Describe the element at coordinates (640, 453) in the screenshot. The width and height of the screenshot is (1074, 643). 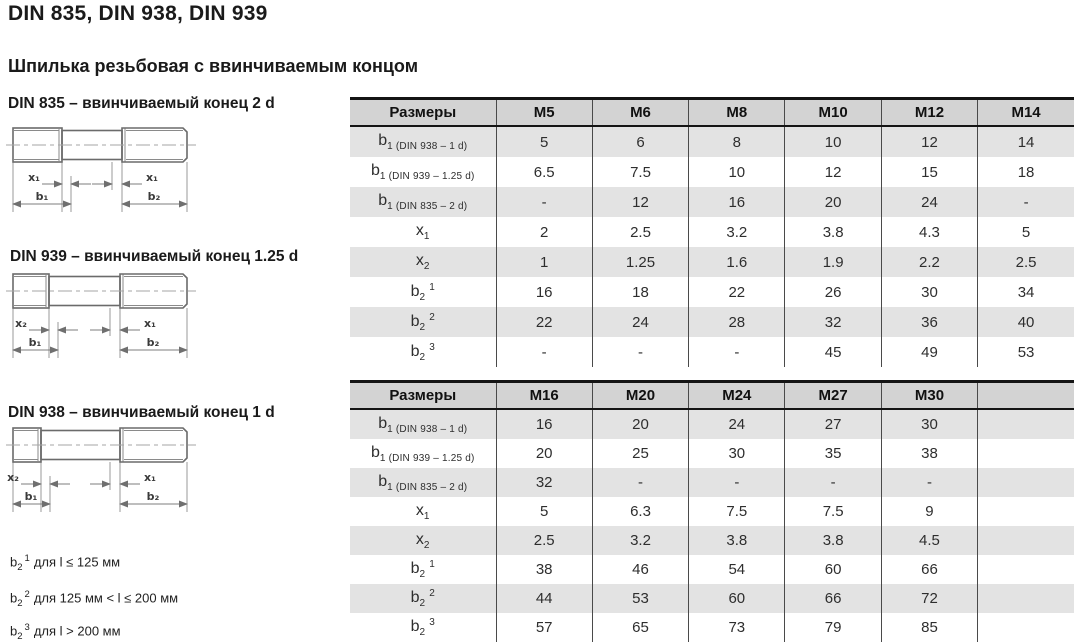
I see `table-cell: 25` at that location.